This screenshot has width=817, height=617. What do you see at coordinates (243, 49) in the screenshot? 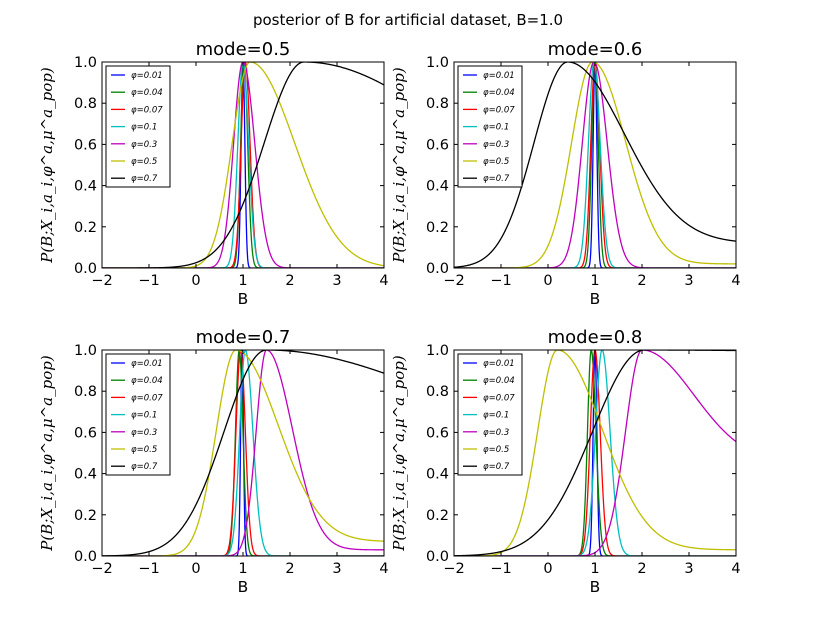
I see `subplot-title: mode=0.5` at bounding box center [243, 49].